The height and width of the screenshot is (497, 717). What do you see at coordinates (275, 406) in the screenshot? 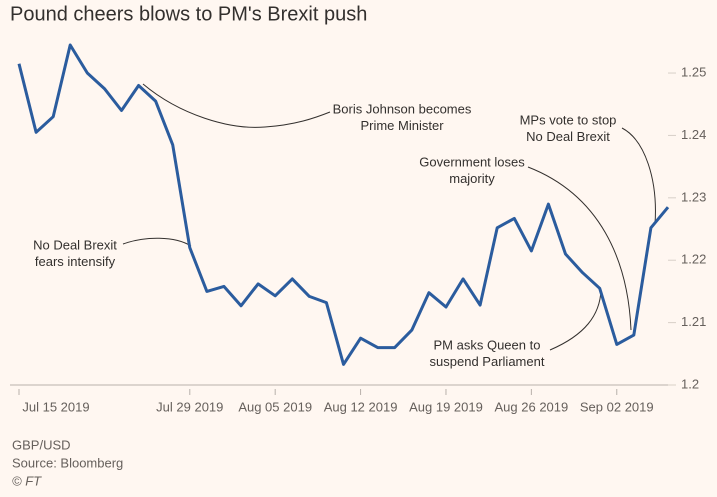
I see `x-tick-label: Aug 05 2019` at bounding box center [275, 406].